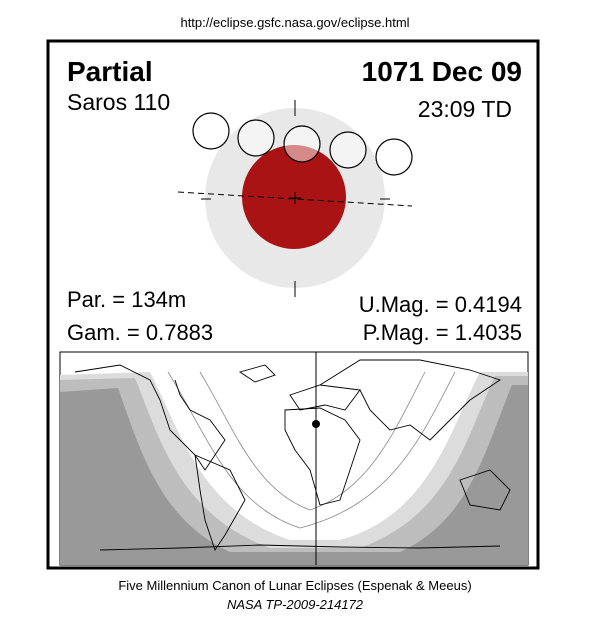 This screenshot has height=640, width=601. Describe the element at coordinates (442, 332) in the screenshot. I see `penumbral-magnitude: P.Mag. = 1.4035` at that location.